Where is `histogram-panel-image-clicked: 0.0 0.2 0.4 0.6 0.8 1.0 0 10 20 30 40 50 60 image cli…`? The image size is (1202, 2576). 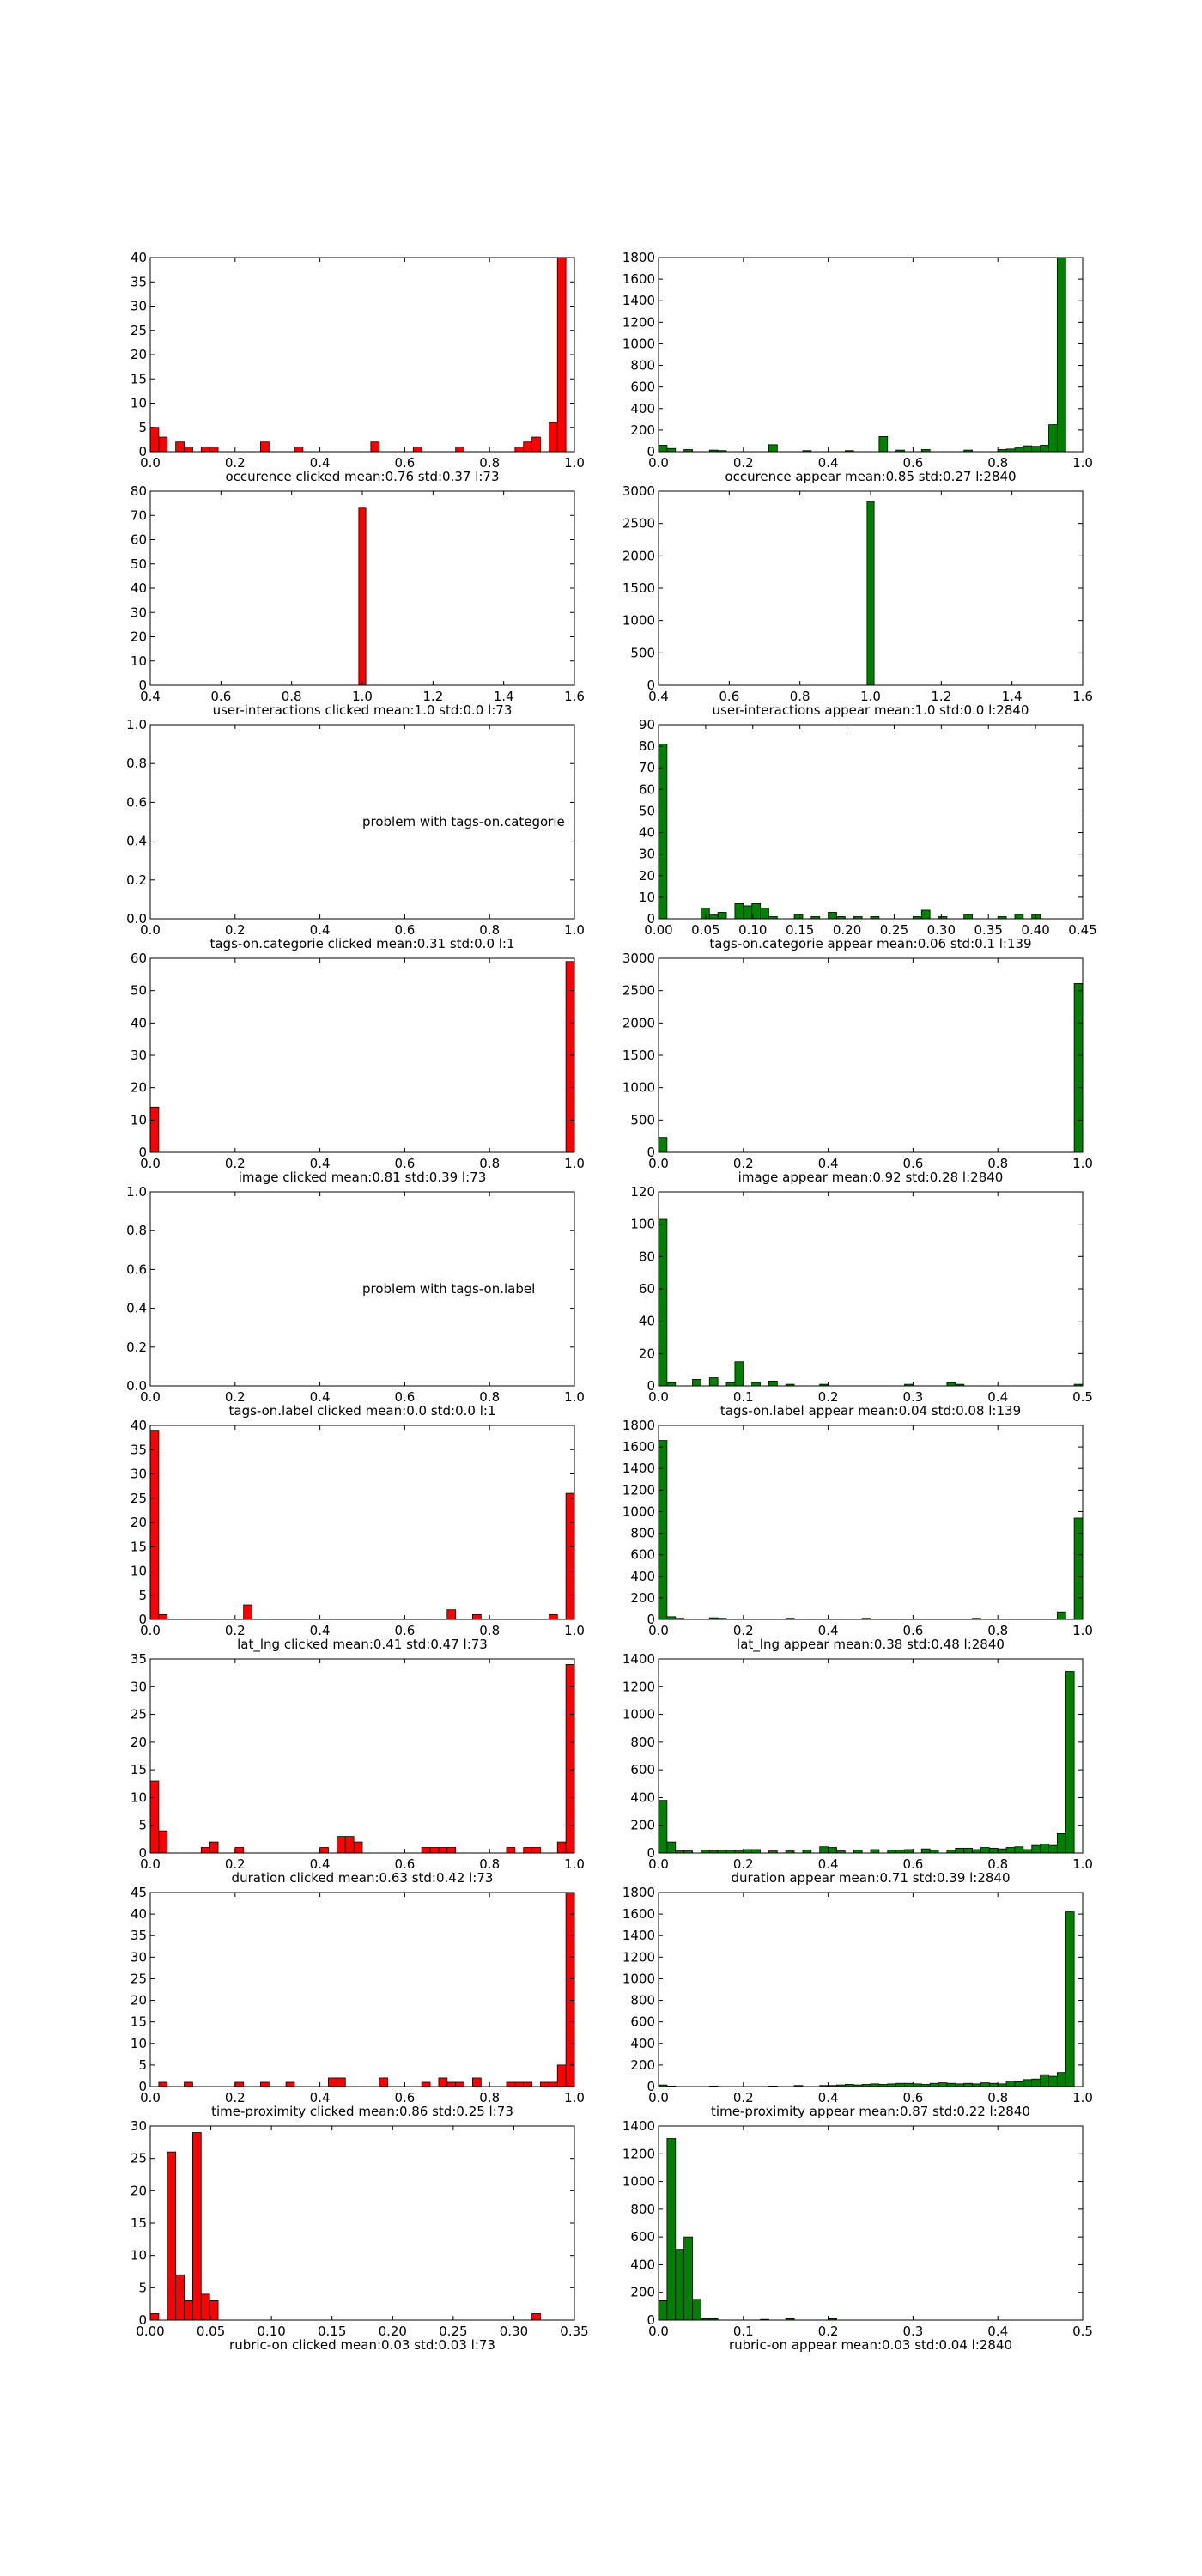 histogram-panel-image-clicked: 0.0 0.2 0.4 0.6 0.8 1.0 0 10 20 30 40 50 60 image cli… is located at coordinates (358, 1068).